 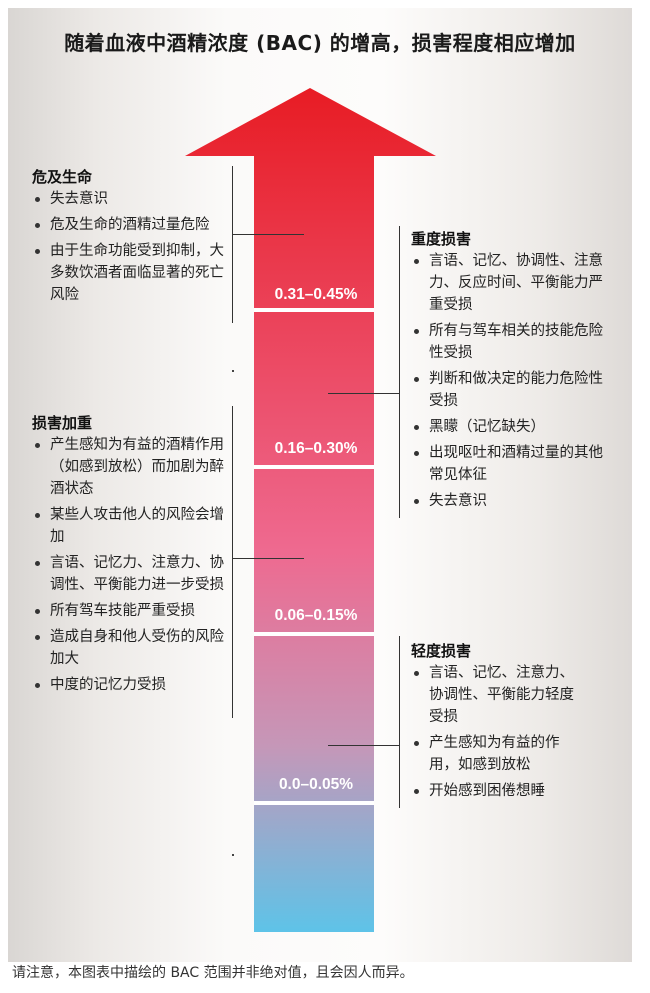 What do you see at coordinates (62, 423) in the screenshot?
I see `group-heading: 损害加重` at bounding box center [62, 423].